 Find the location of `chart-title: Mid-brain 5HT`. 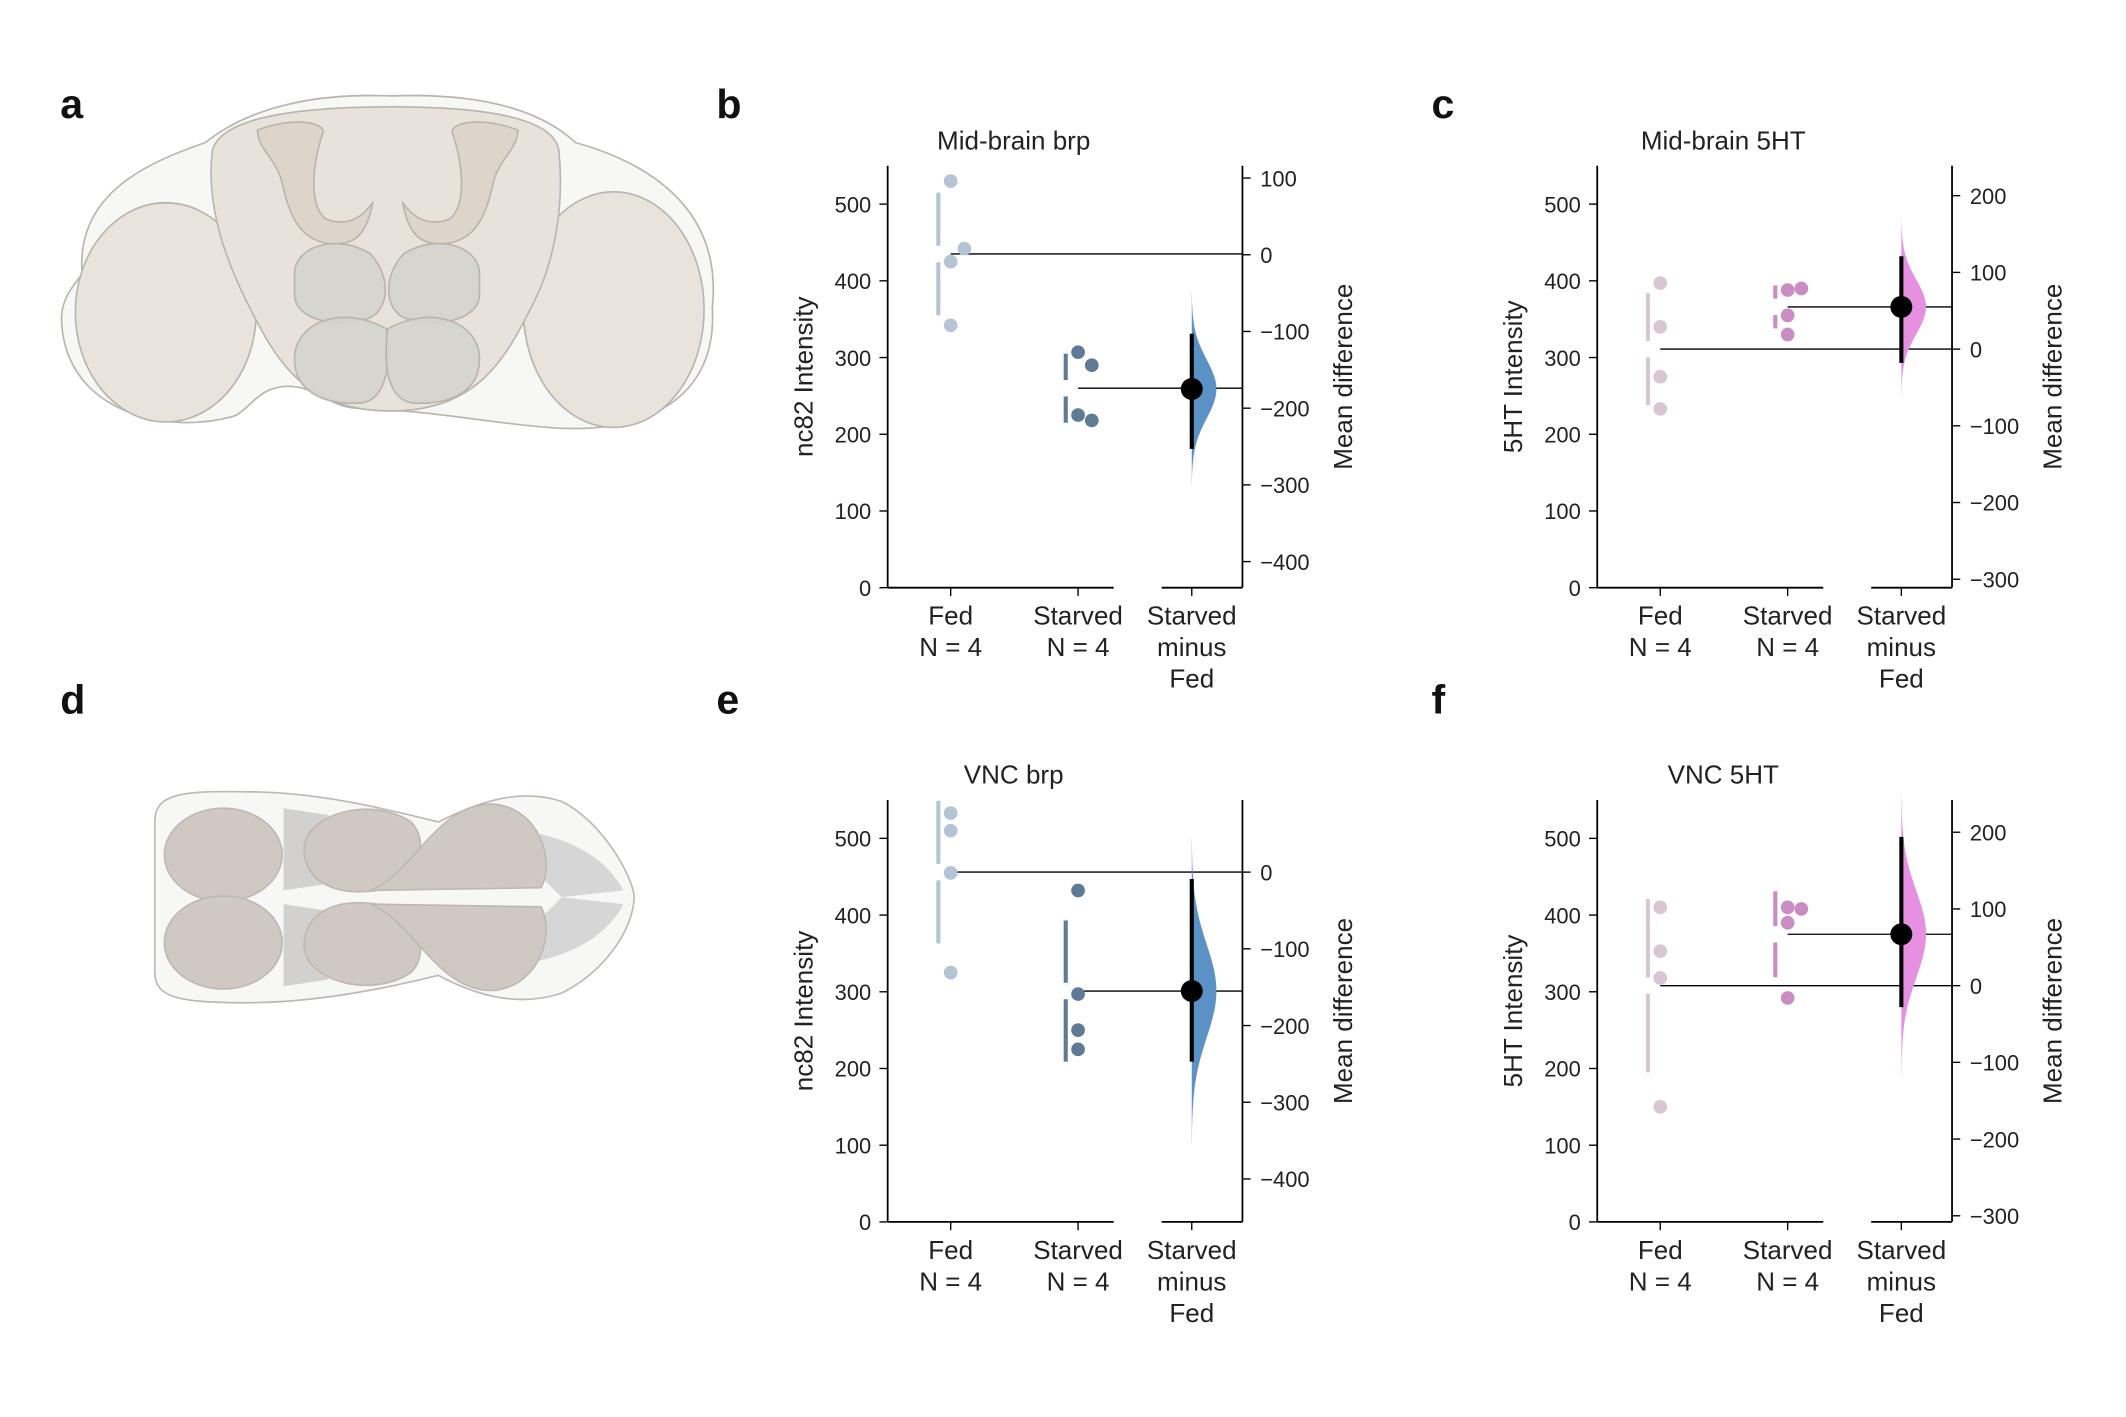

chart-title: Mid-brain 5HT is located at coordinates (1723, 140).